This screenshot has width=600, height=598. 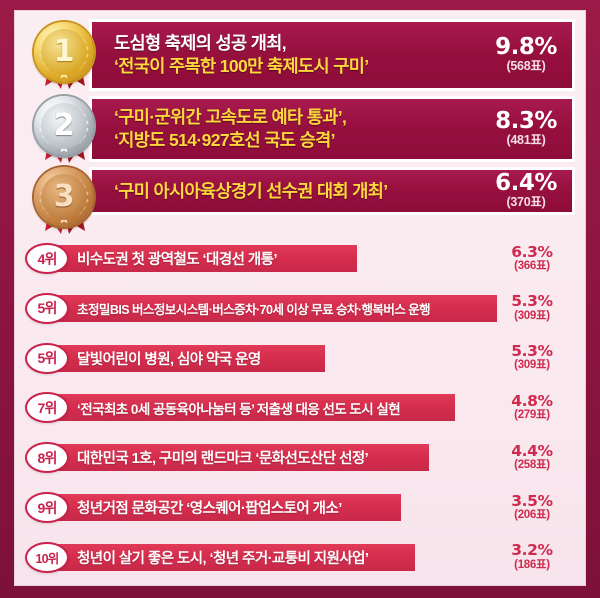 What do you see at coordinates (47, 408) in the screenshot?
I see `rank-badge-7: 7위` at bounding box center [47, 408].